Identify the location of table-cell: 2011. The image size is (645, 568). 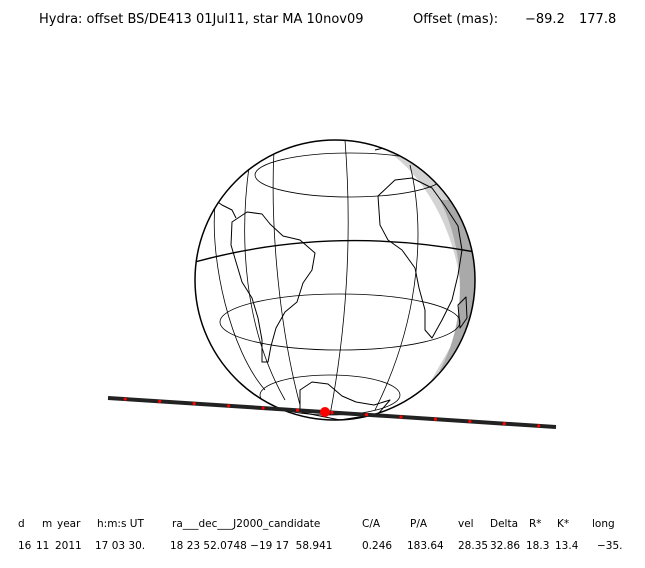
(68, 546).